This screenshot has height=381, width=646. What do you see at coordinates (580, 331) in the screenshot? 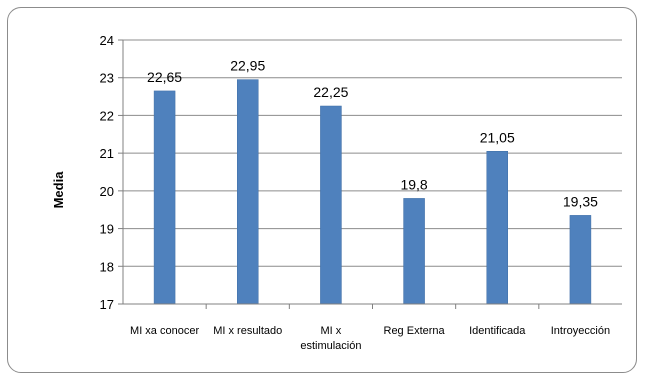
I see `category-label: Introyección` at bounding box center [580, 331].